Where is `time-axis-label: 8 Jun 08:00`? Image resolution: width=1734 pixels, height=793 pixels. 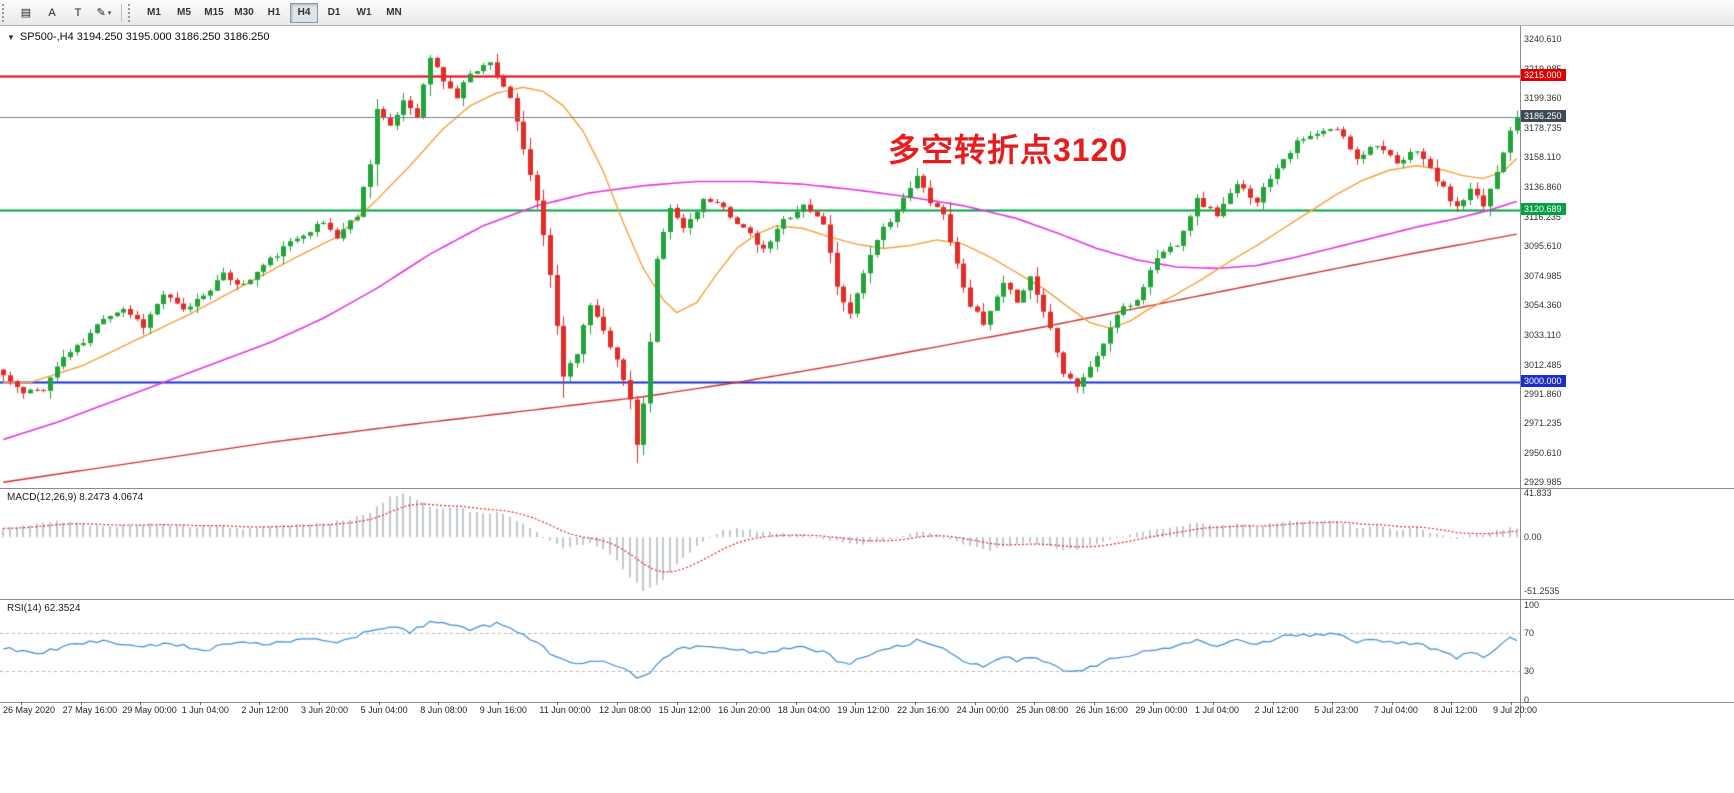 time-axis-label: 8 Jun 08:00 is located at coordinates (444, 710).